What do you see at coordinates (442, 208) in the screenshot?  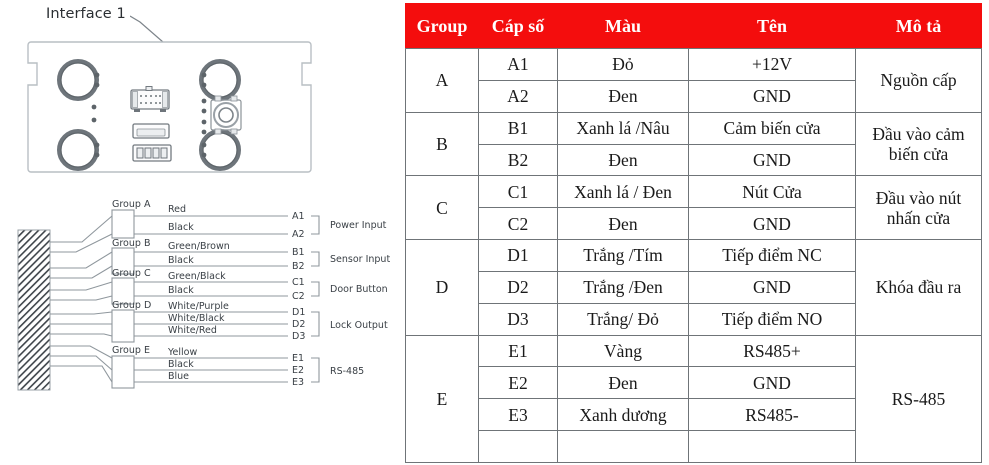 I see `cell-group: C` at bounding box center [442, 208].